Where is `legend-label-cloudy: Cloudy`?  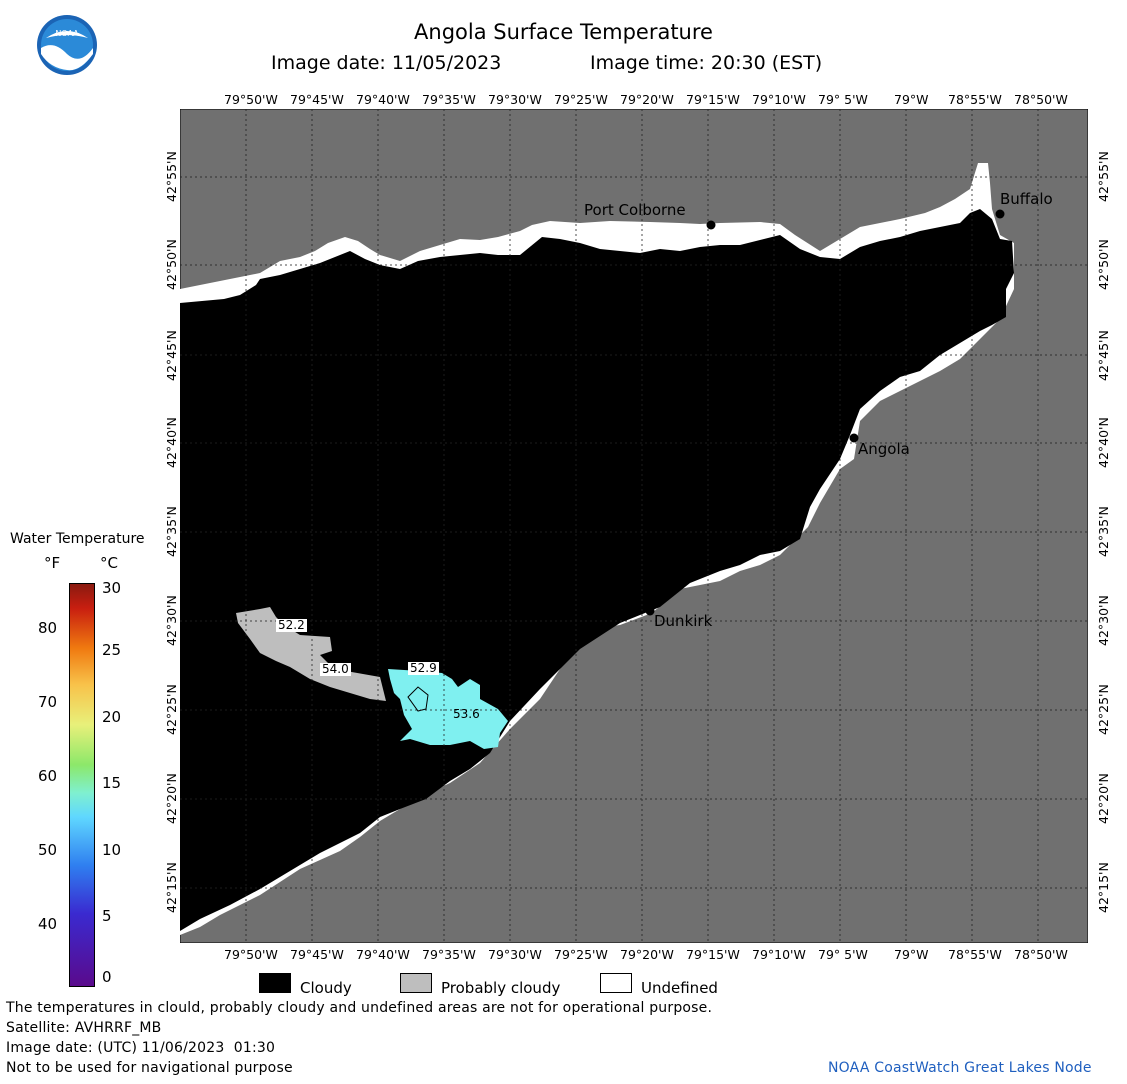
legend-label-cloudy: Cloudy is located at coordinates (326, 988).